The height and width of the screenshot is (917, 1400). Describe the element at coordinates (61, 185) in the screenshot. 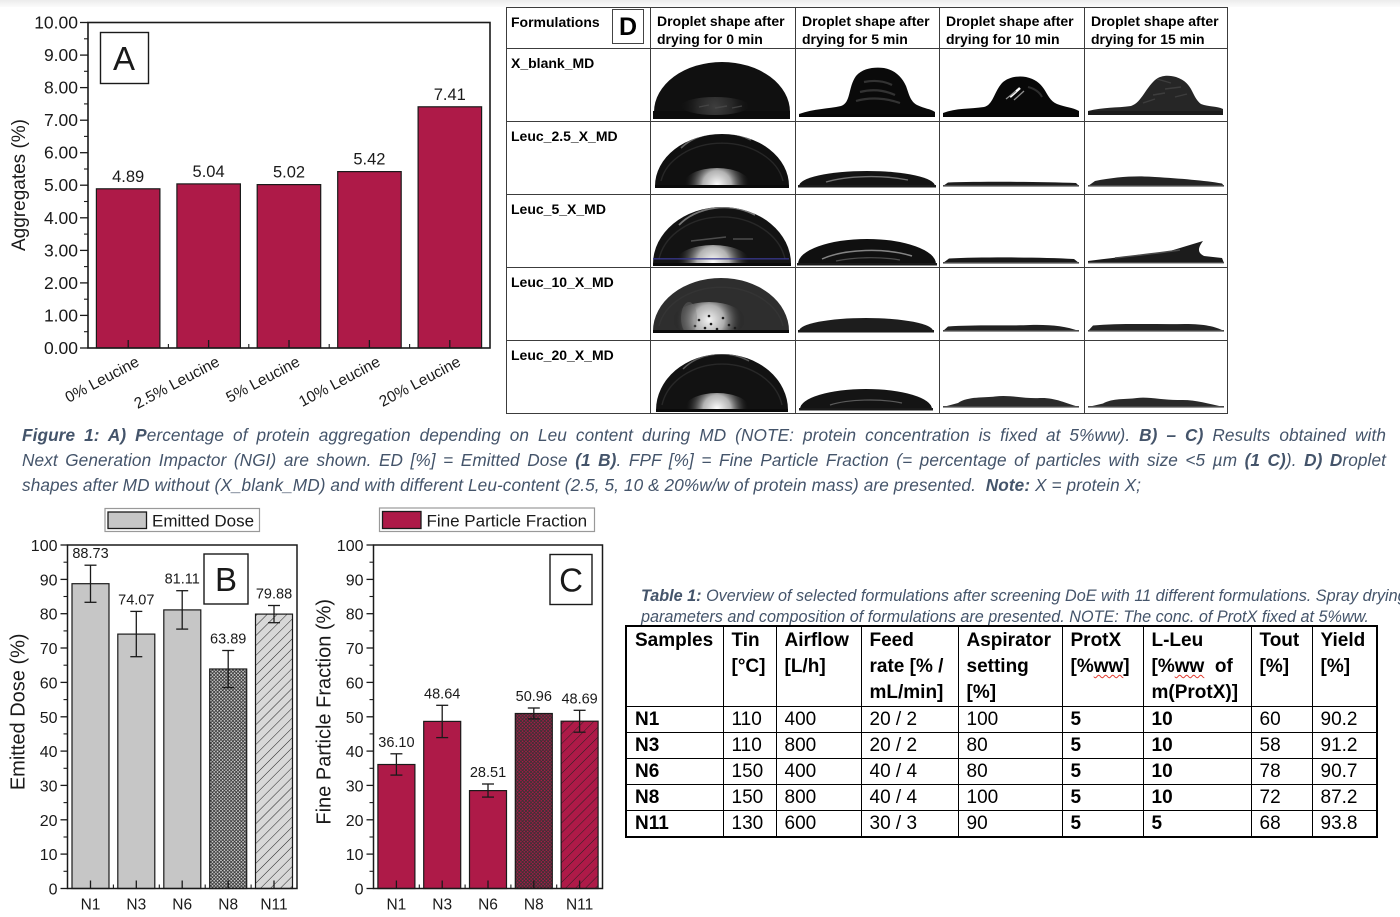

I see `svg-text: 5.00` at that location.